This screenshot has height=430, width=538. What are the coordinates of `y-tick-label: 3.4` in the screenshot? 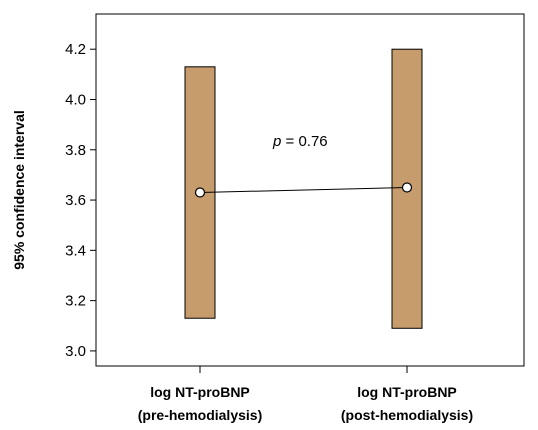 It's located at (75, 250).